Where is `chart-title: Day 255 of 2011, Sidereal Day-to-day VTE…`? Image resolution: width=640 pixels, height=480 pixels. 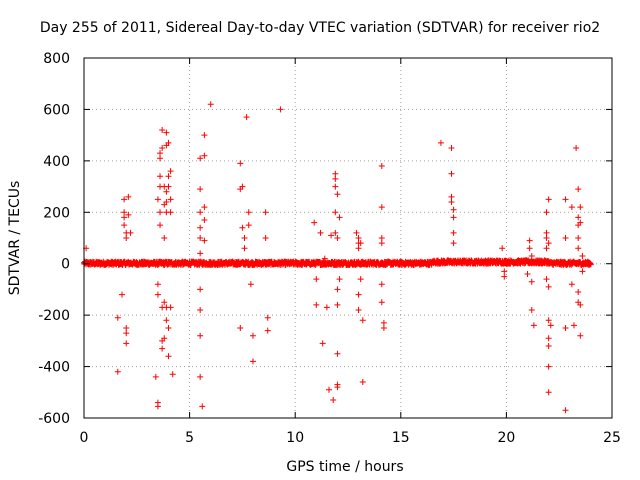 chart-title: Day 255 of 2011, Sidereal Day-to-day VTE… is located at coordinates (320, 28).